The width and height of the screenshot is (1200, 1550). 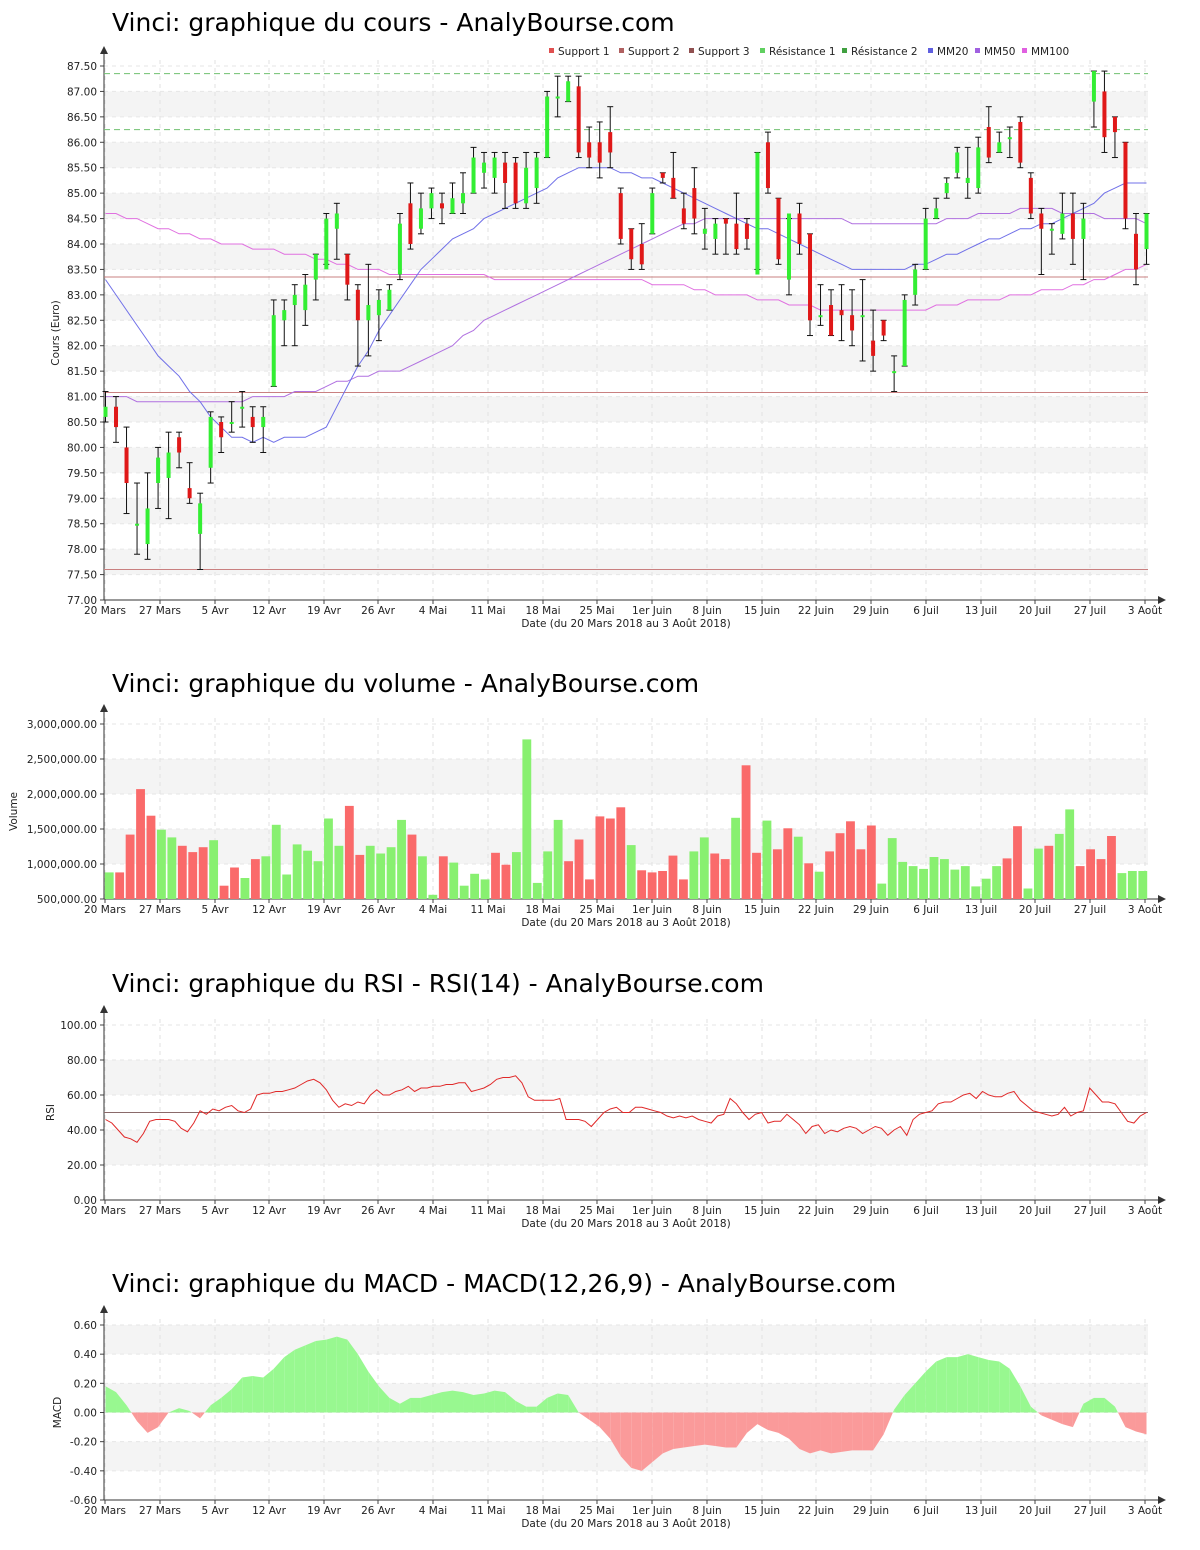 I want to click on volume-xtick-label: 22 Juin, so click(x=816, y=910).